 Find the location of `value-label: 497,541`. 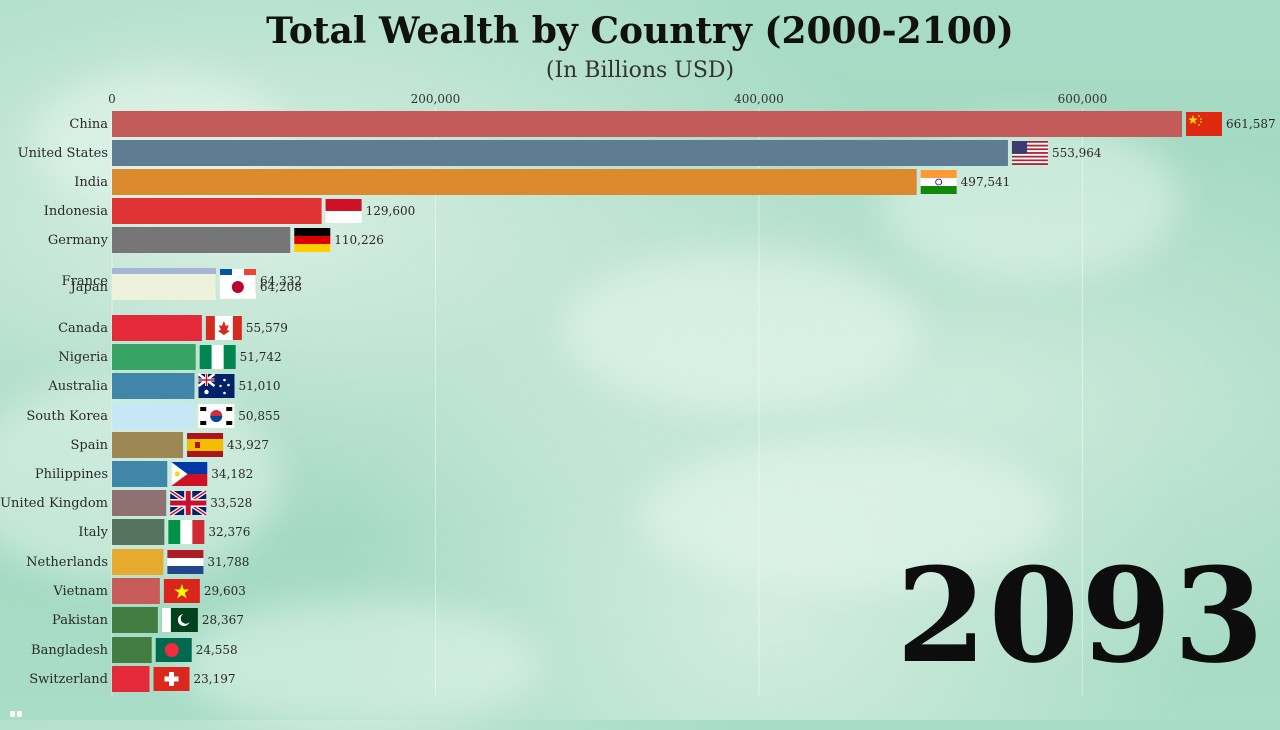

value-label: 497,541 is located at coordinates (986, 182).